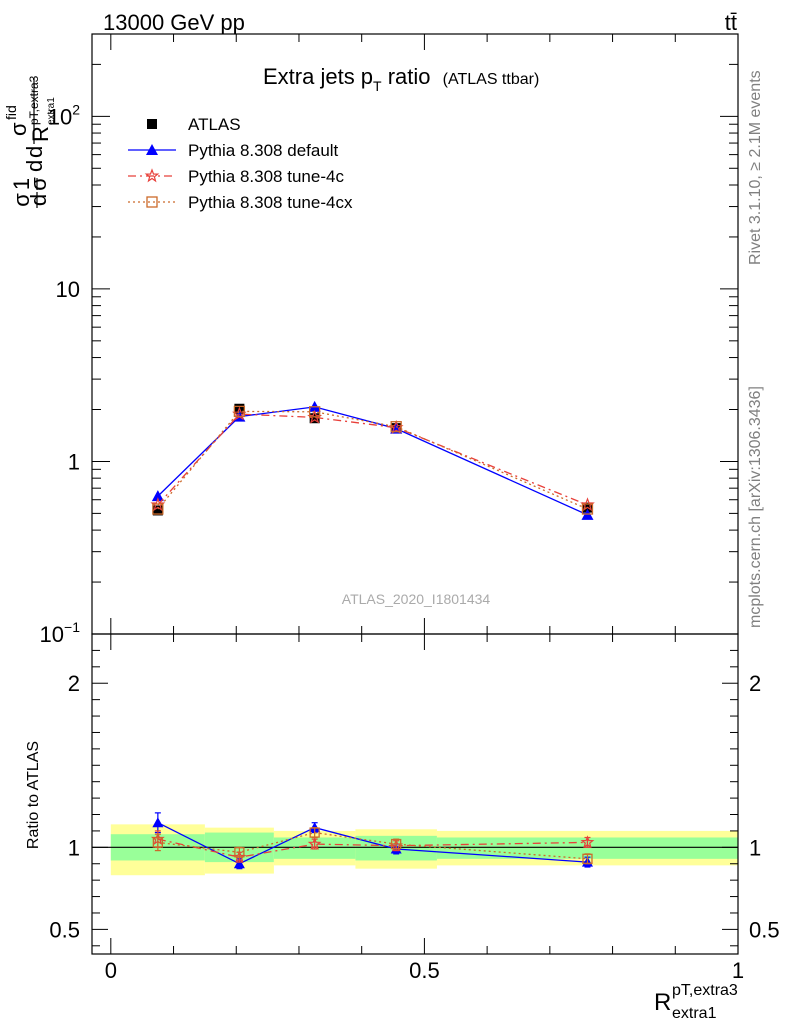 The height and width of the screenshot is (1024, 786). I want to click on legend-label-2: Pythia 8.308 tune-4c, so click(266, 176).